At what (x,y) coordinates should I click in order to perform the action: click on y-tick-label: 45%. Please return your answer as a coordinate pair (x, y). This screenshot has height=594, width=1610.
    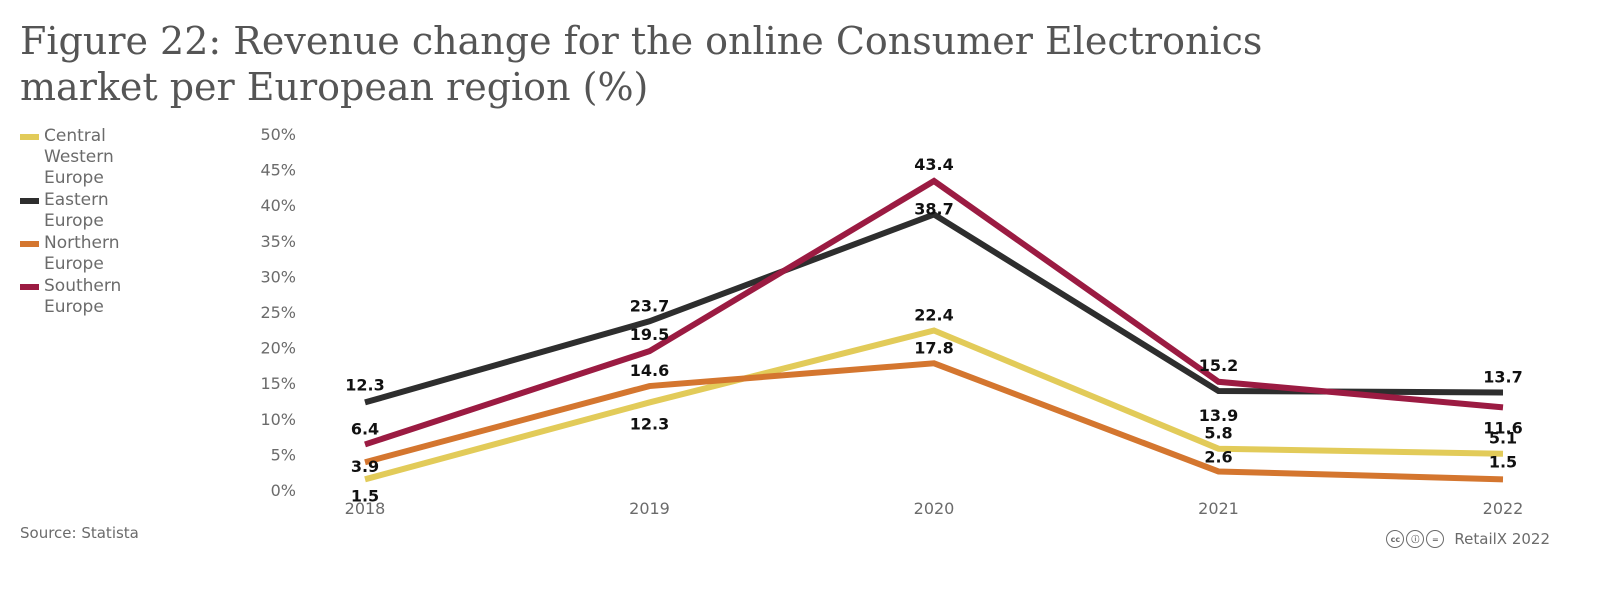
    Looking at the image, I should click on (278, 170).